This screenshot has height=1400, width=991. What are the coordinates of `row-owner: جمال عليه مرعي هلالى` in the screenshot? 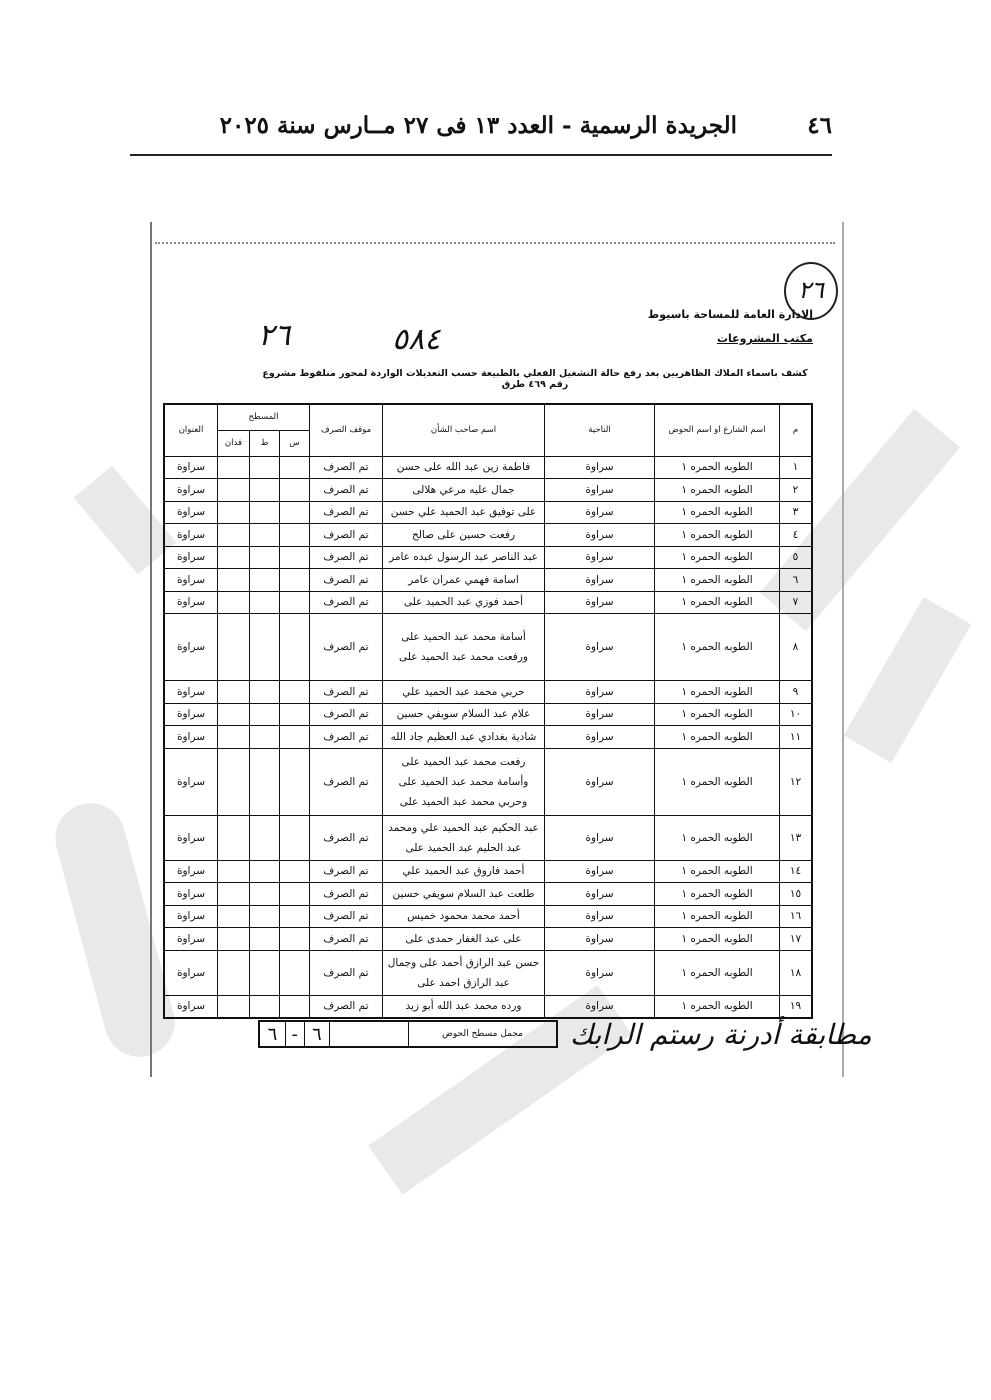 It's located at (463, 490).